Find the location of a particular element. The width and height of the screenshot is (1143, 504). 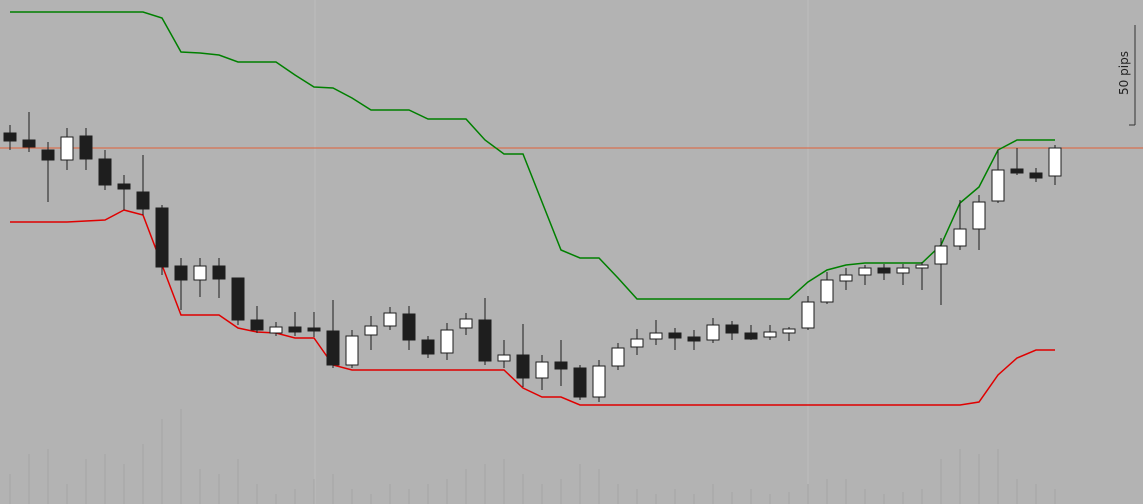

scale-bar-label: 50 pips is located at coordinates (1124, 73).